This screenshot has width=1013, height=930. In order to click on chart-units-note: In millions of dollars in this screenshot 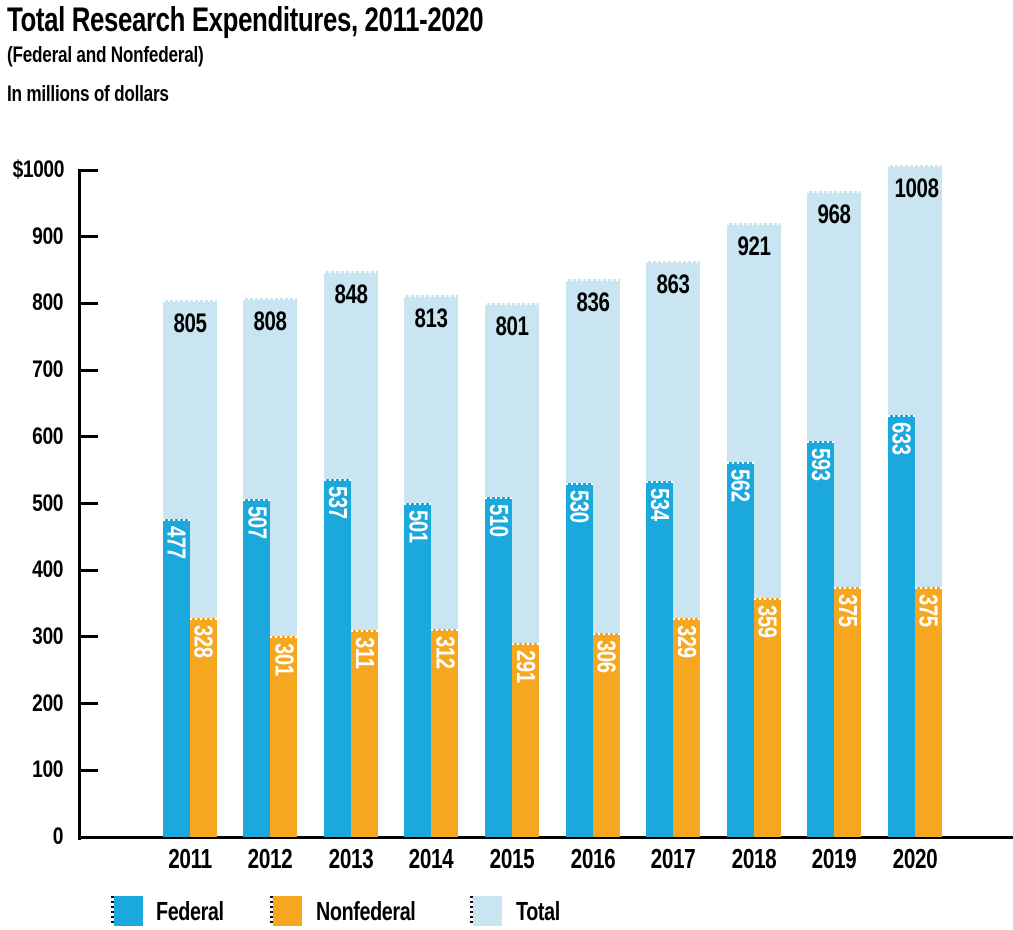, I will do `click(88, 93)`.